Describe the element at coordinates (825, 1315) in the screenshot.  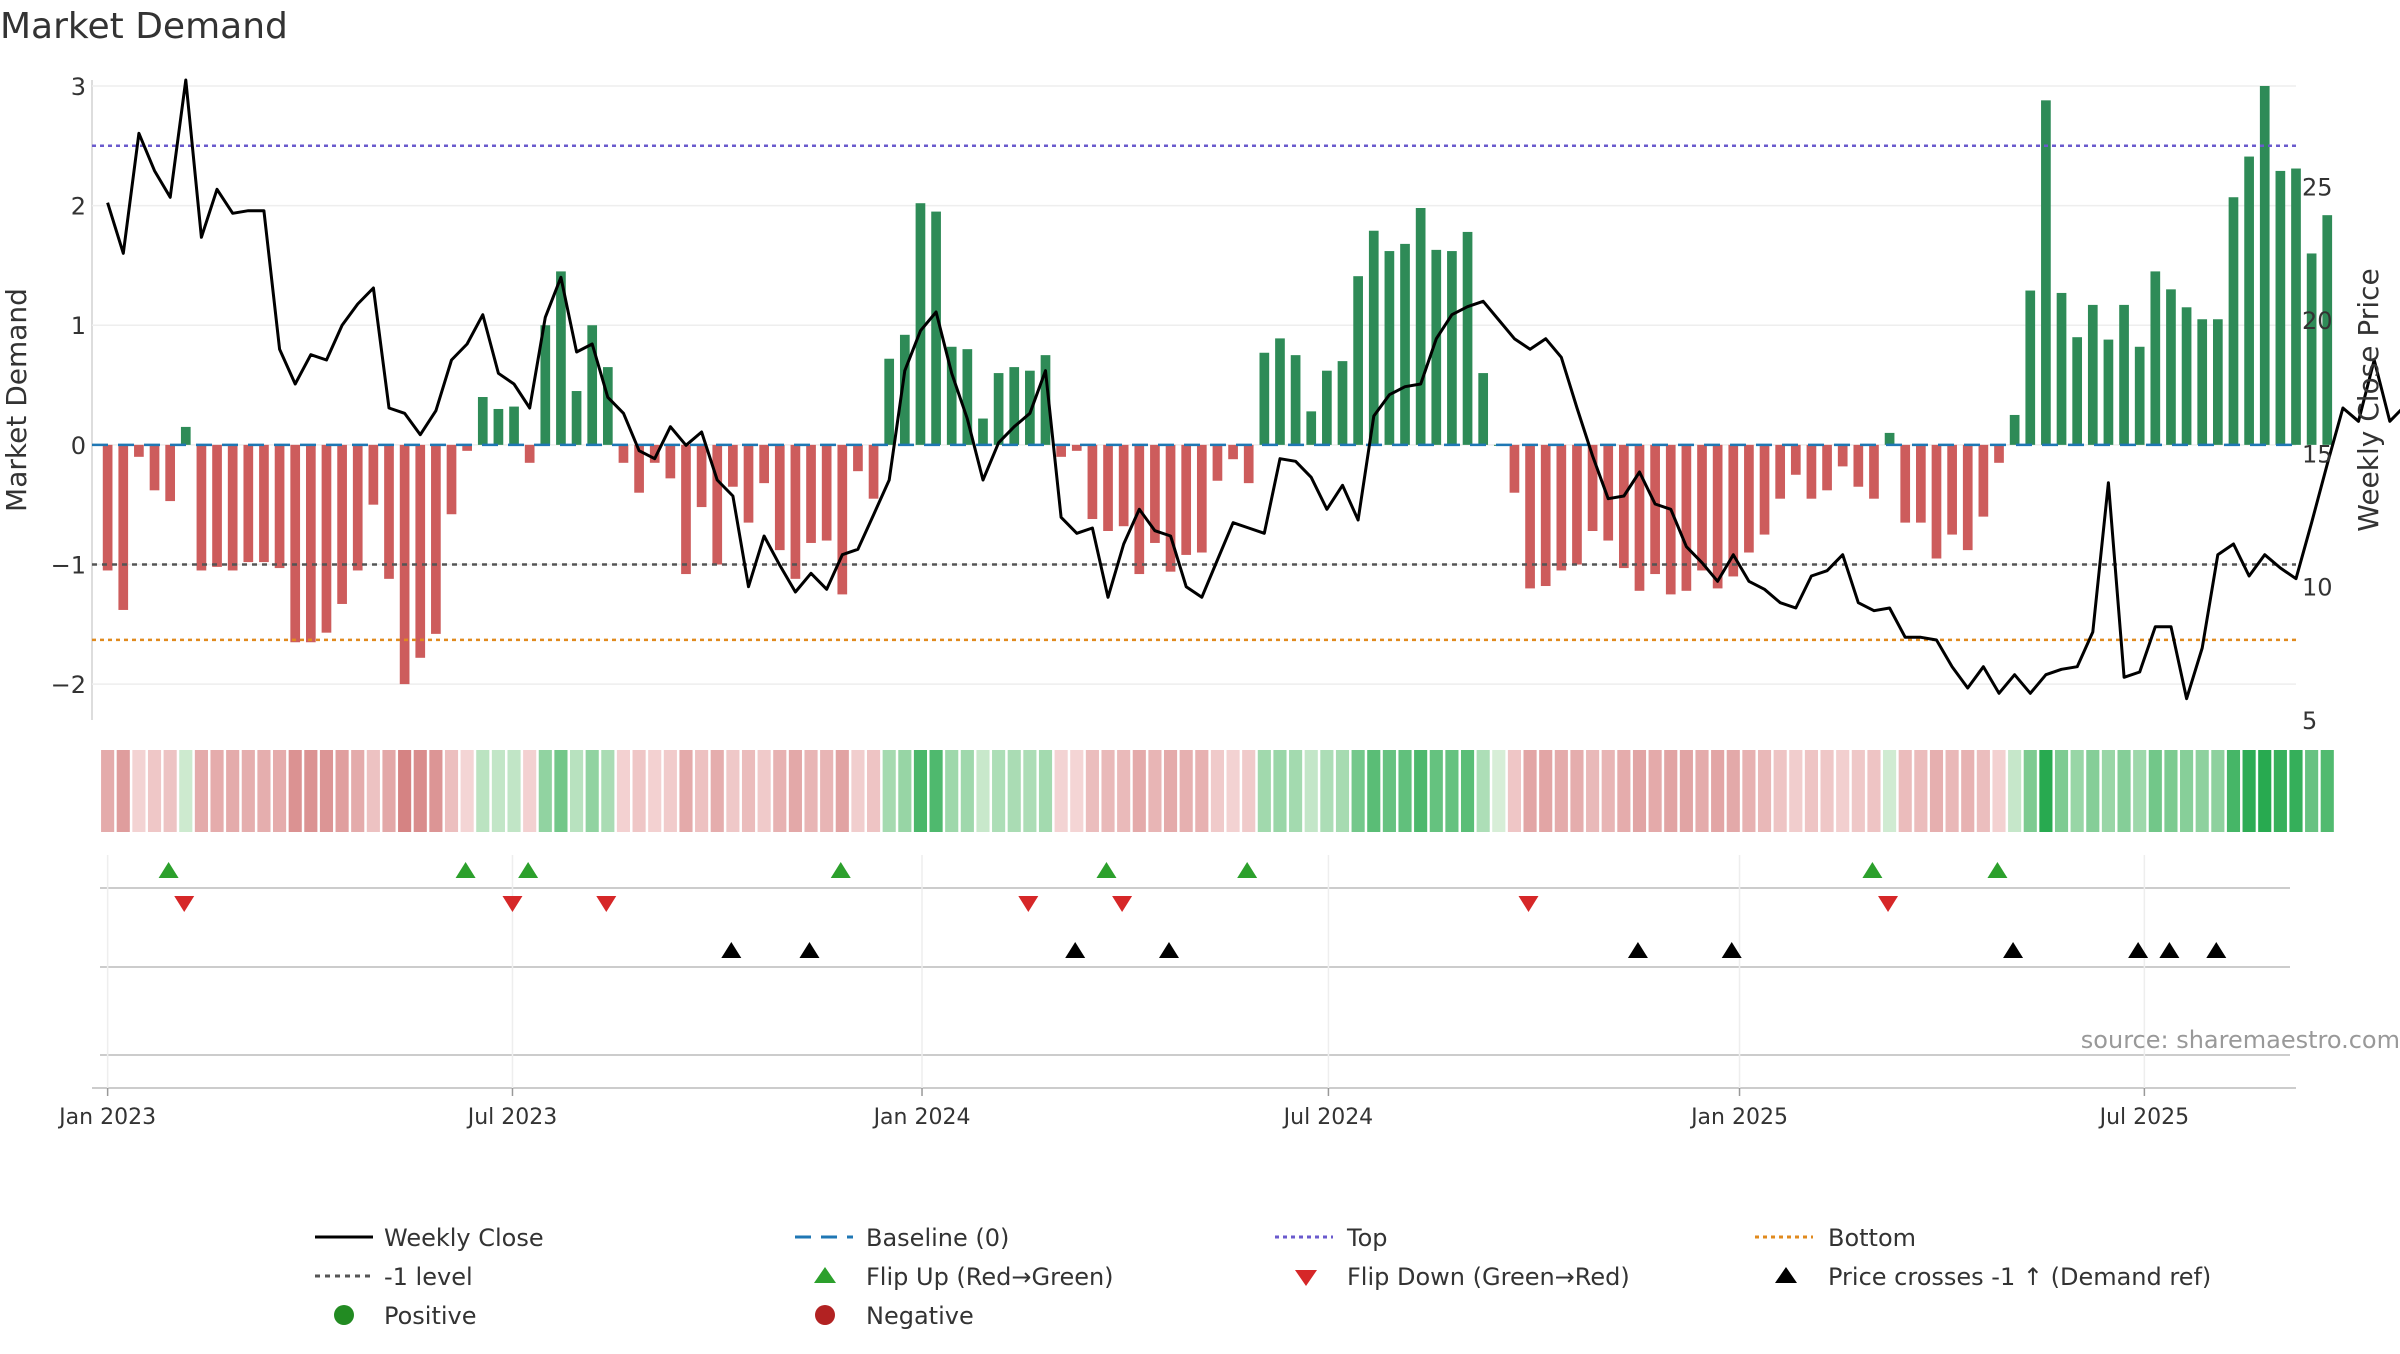
I see `legend-negative-dot-icon` at that location.